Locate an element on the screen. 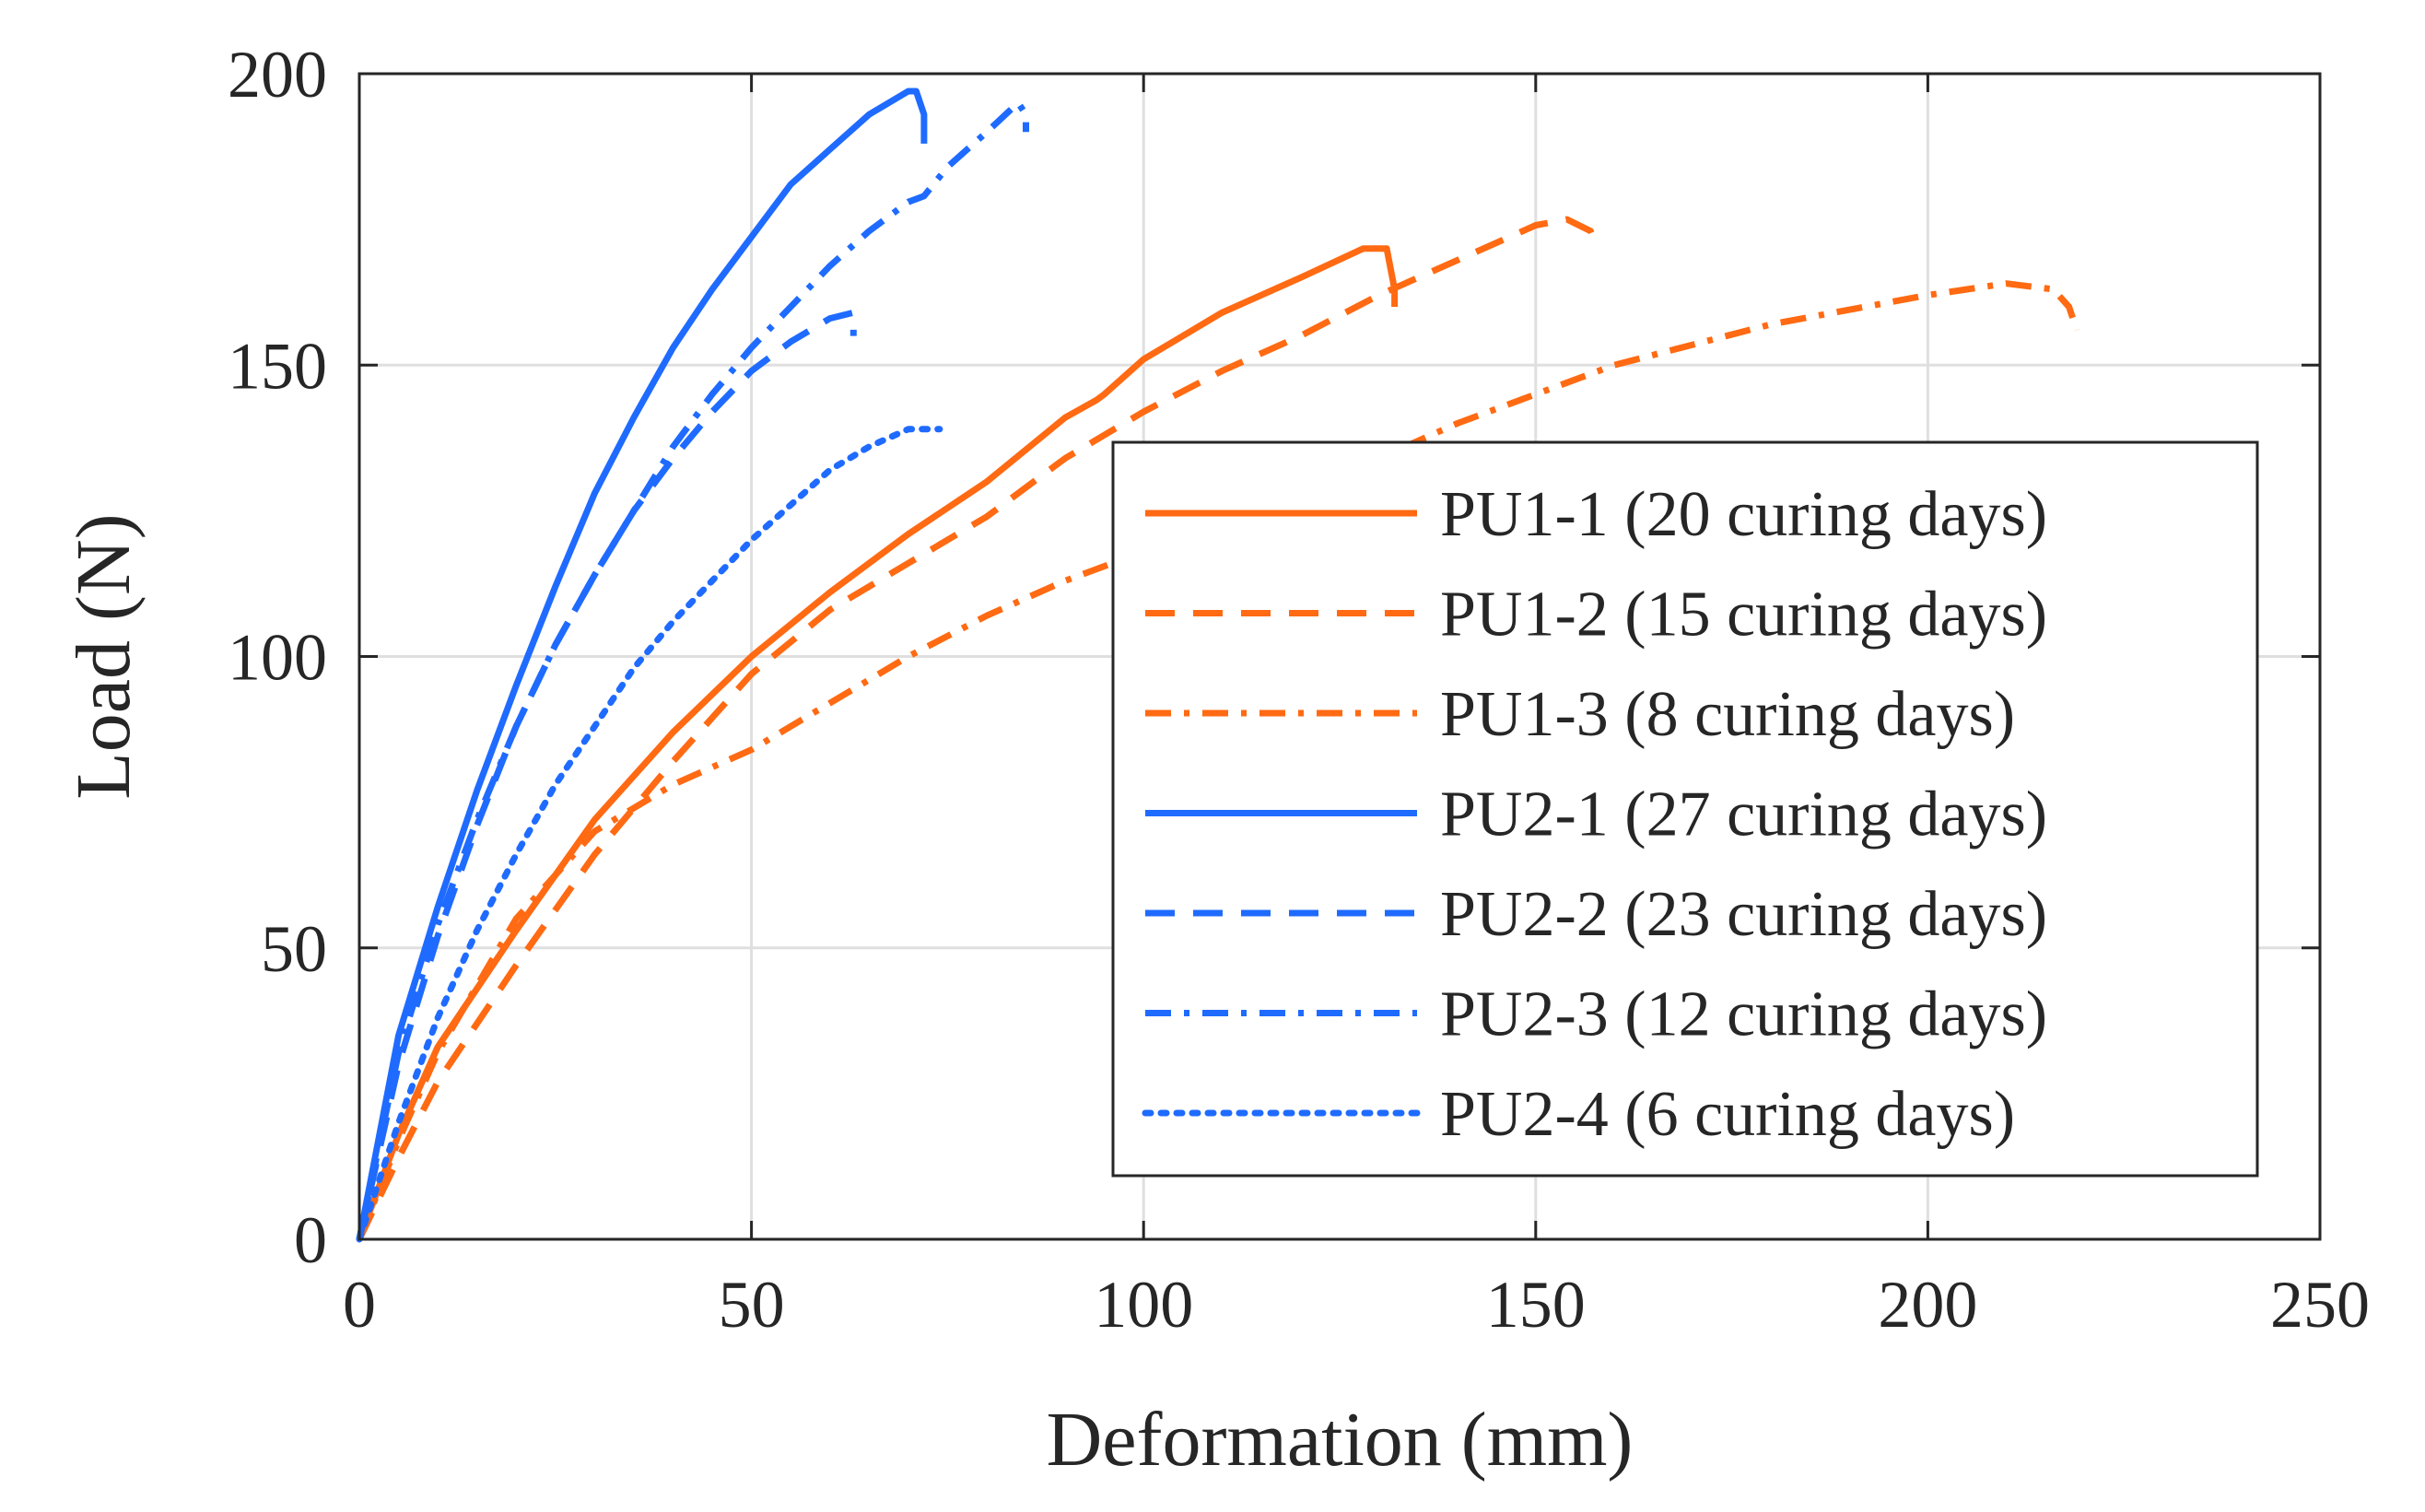 The height and width of the screenshot is (1512, 2425). x-tick-label: 50 is located at coordinates (752, 1305).